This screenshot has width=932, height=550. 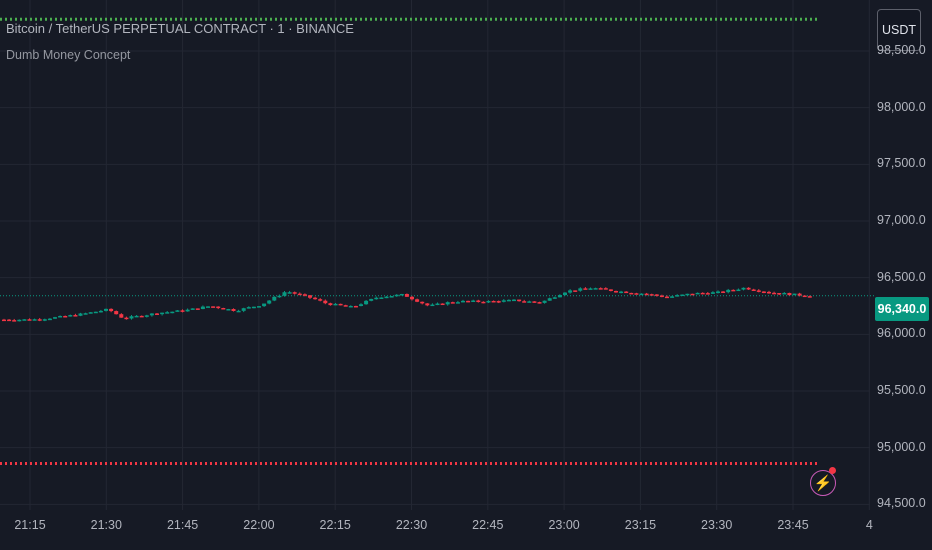 What do you see at coordinates (68, 55) in the screenshot?
I see `indicator-label: Dumb Money Concept` at bounding box center [68, 55].